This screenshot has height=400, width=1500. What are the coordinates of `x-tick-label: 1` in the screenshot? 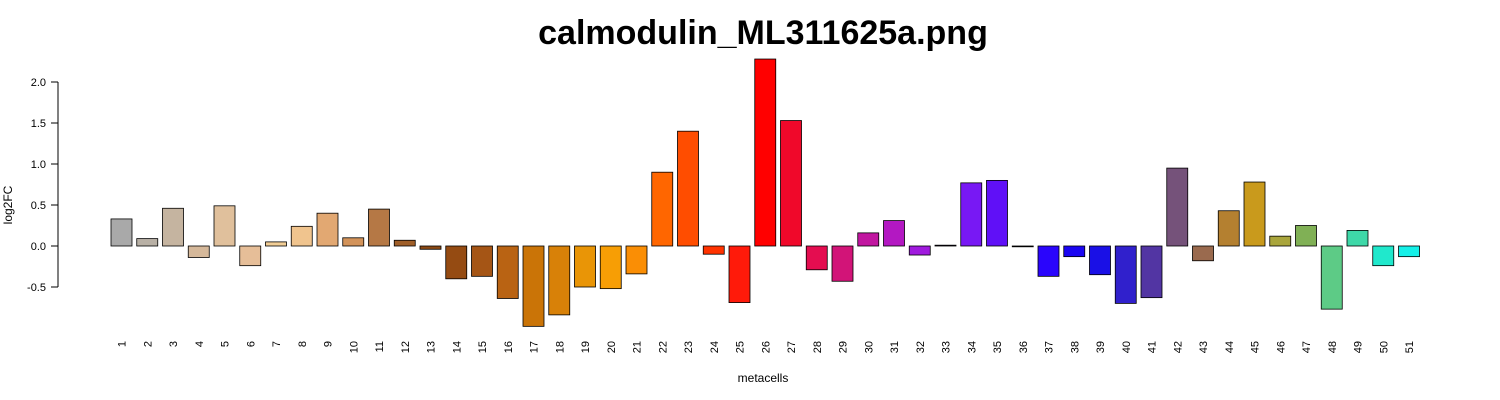 It's located at (123, 344).